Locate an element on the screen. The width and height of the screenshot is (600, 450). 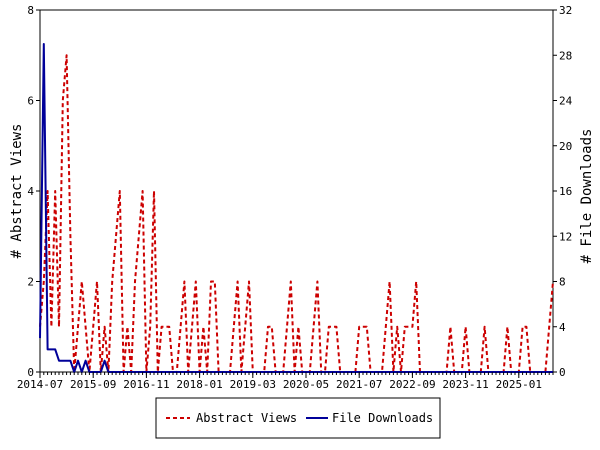
y-right-tick-label: 8 is located at coordinates (562, 282).